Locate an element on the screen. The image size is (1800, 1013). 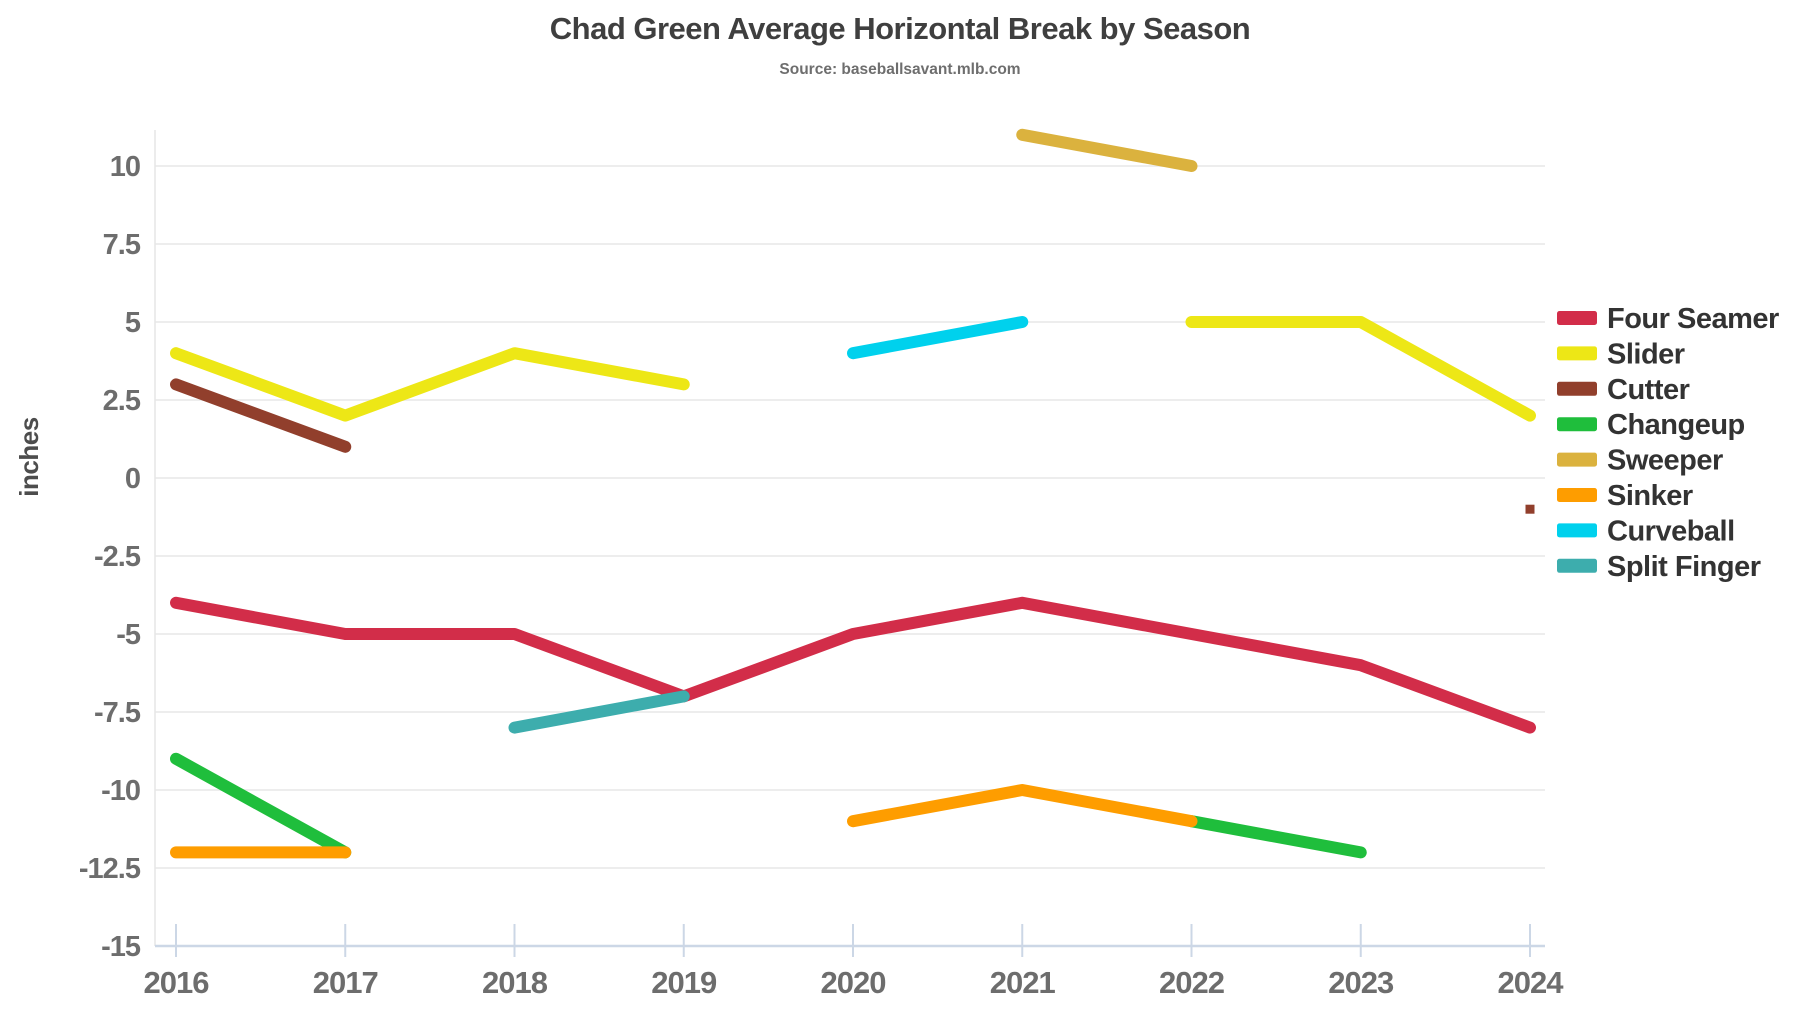
y-tick-label-7.5: 7.5 is located at coordinates (122, 245).